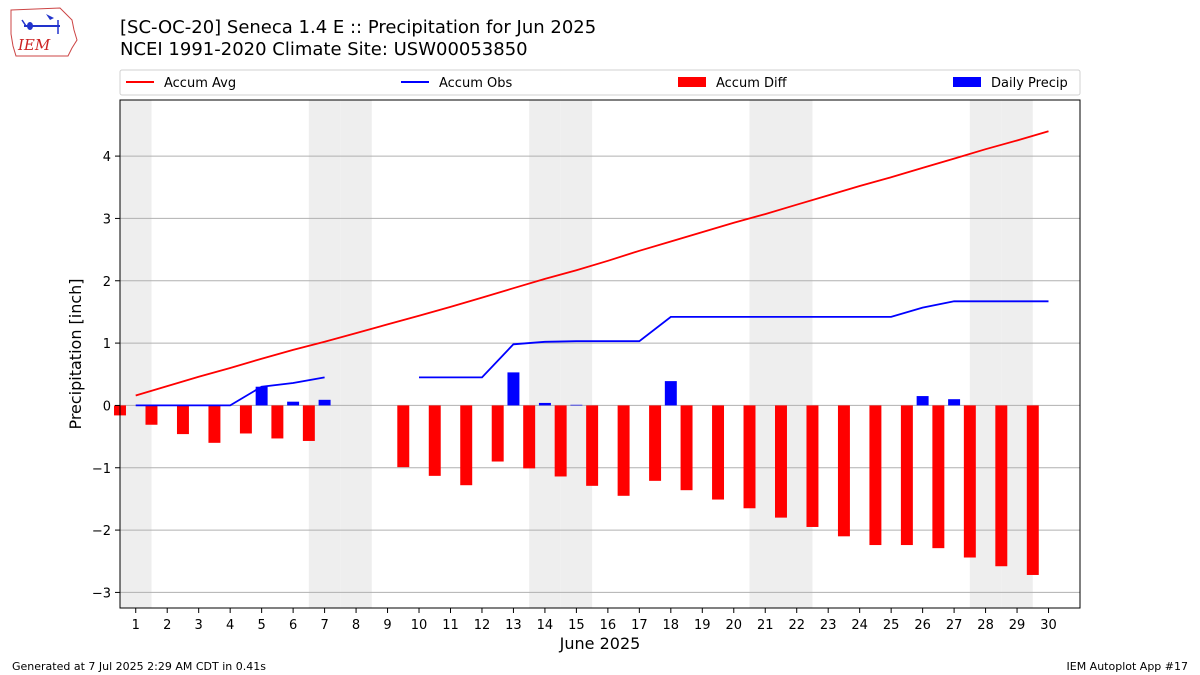  What do you see at coordinates (200, 83) in the screenshot?
I see `legend-label: Accum Avg` at bounding box center [200, 83].